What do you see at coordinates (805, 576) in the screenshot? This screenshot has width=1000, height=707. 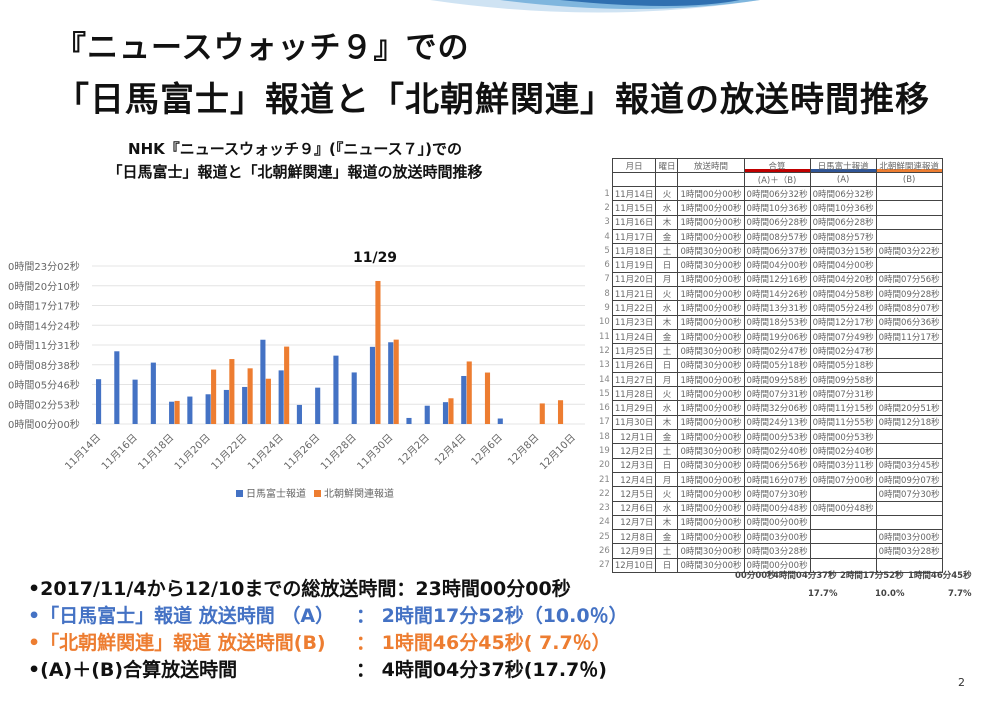 I see `total-combined: 4時間04分37秒` at bounding box center [805, 576].